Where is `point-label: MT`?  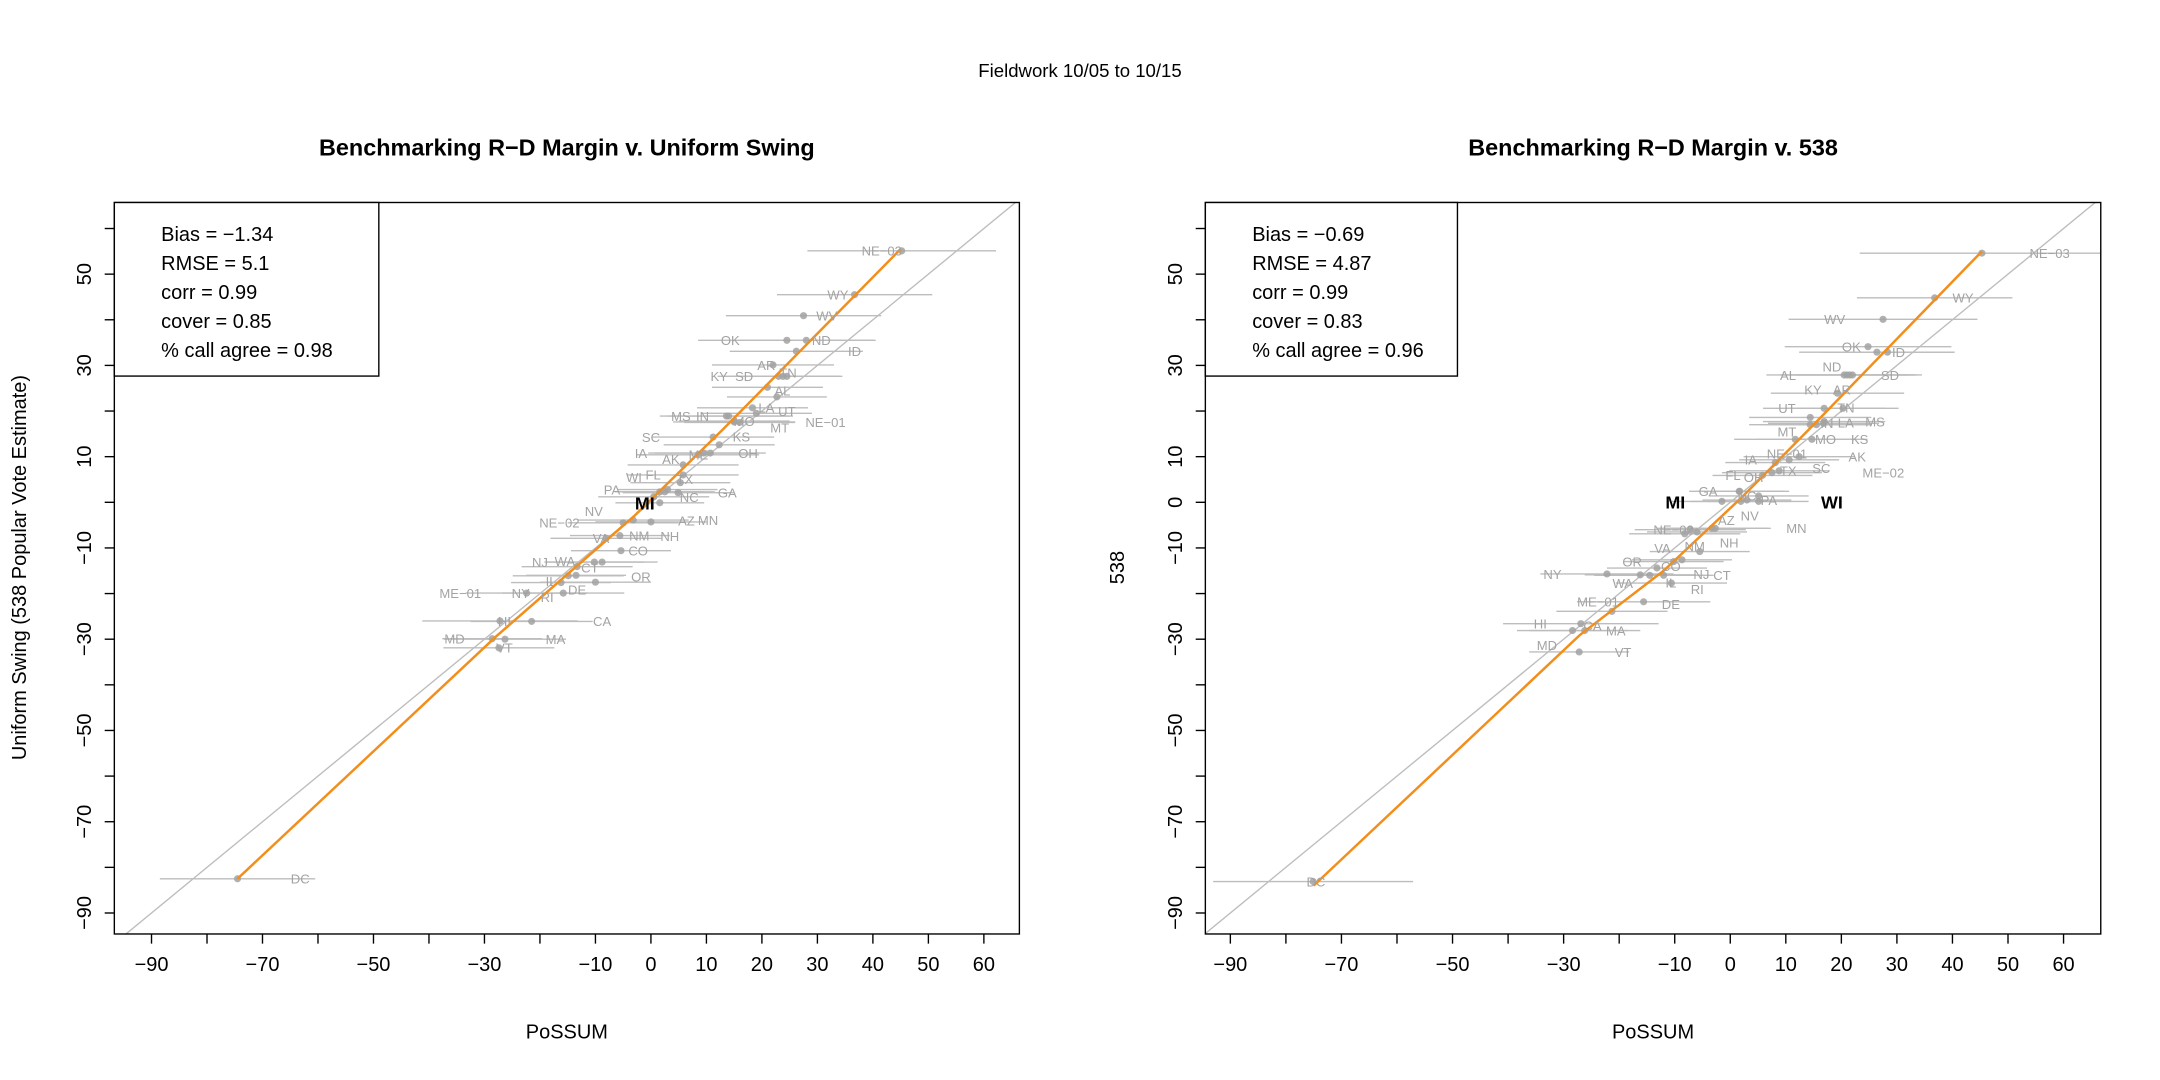
point-label: MT is located at coordinates (1786, 432).